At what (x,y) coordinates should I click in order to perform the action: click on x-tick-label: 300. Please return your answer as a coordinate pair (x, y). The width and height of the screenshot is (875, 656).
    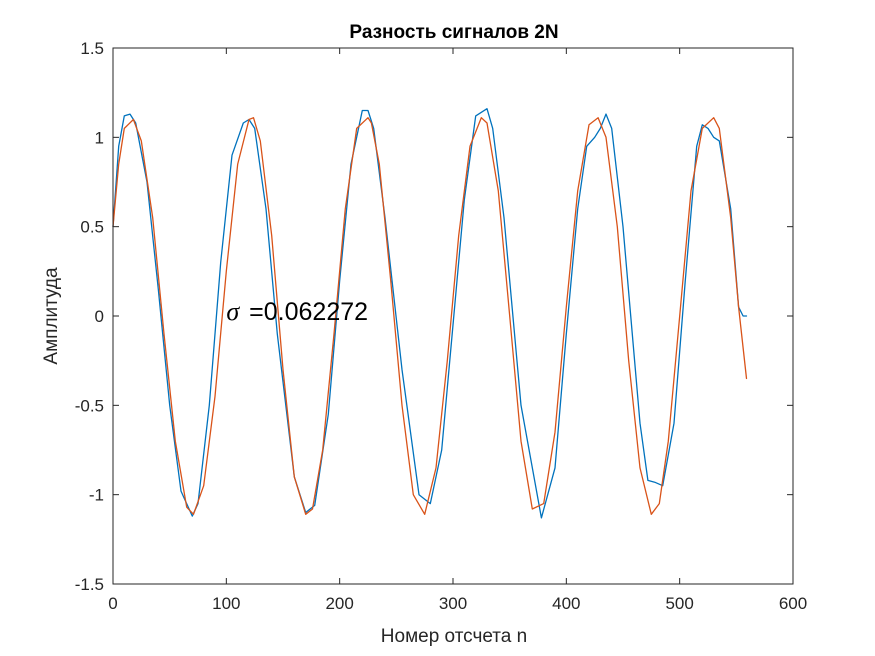
    Looking at the image, I should click on (453, 603).